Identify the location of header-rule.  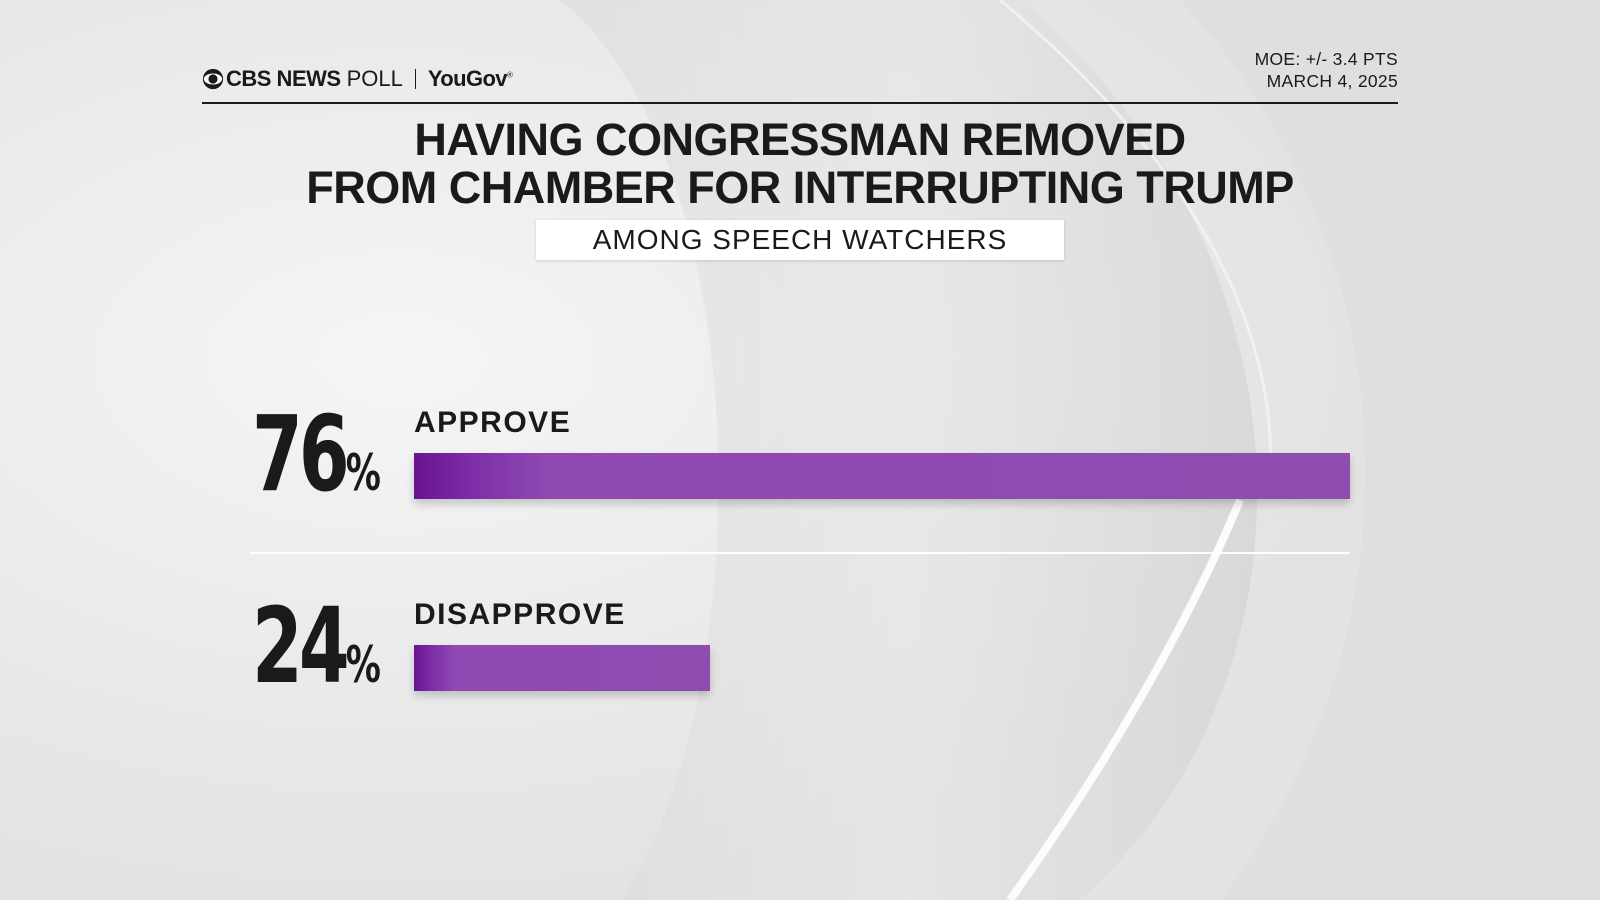
(800, 103).